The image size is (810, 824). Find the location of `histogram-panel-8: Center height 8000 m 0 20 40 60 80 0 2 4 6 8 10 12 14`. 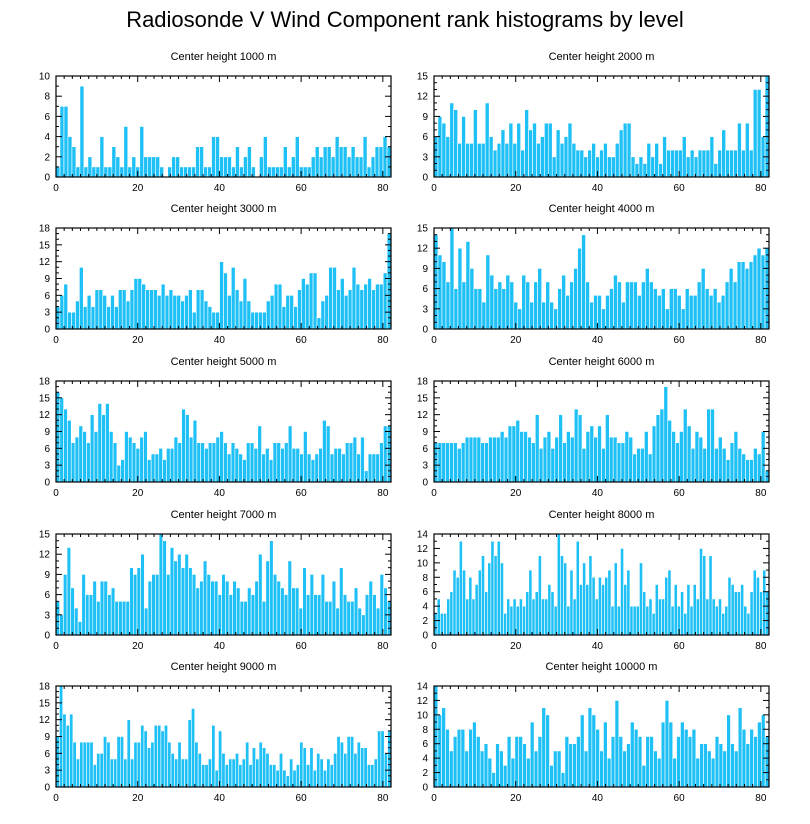

histogram-panel-8: Center height 8000 m 0 20 40 60 80 0 2 4 6 8 10 12 14 is located at coordinates (593, 580).